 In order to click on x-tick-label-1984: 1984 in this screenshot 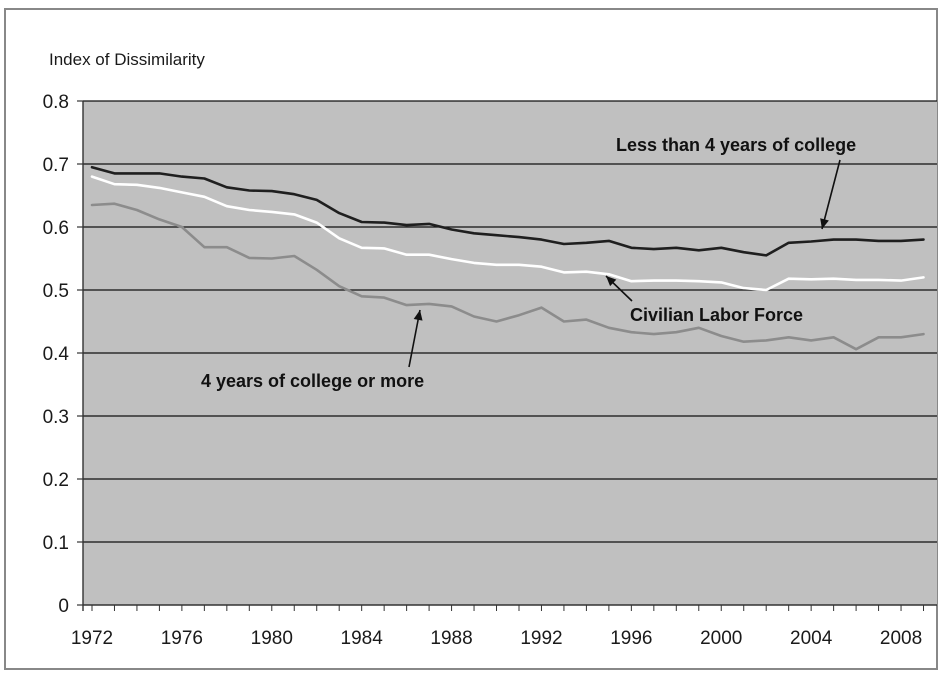, I will do `click(362, 638)`.